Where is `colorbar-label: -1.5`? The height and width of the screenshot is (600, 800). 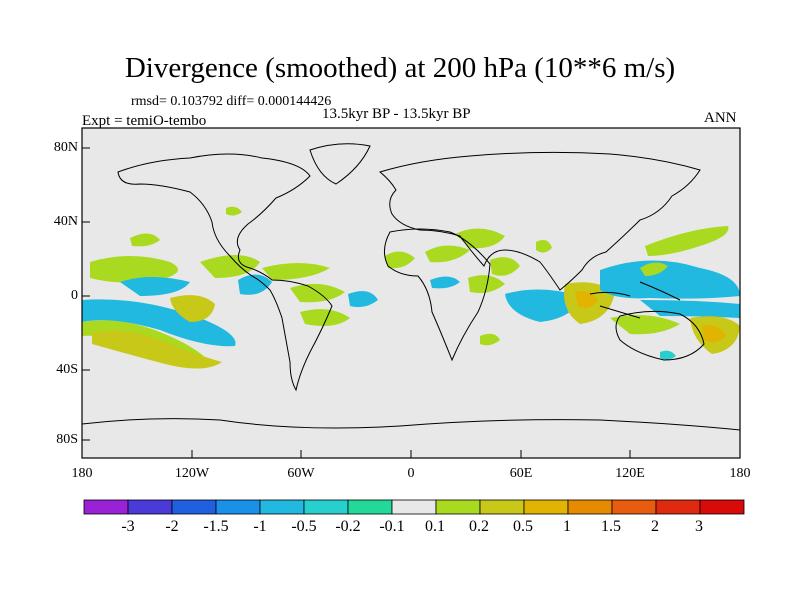 colorbar-label: -1.5 is located at coordinates (216, 526).